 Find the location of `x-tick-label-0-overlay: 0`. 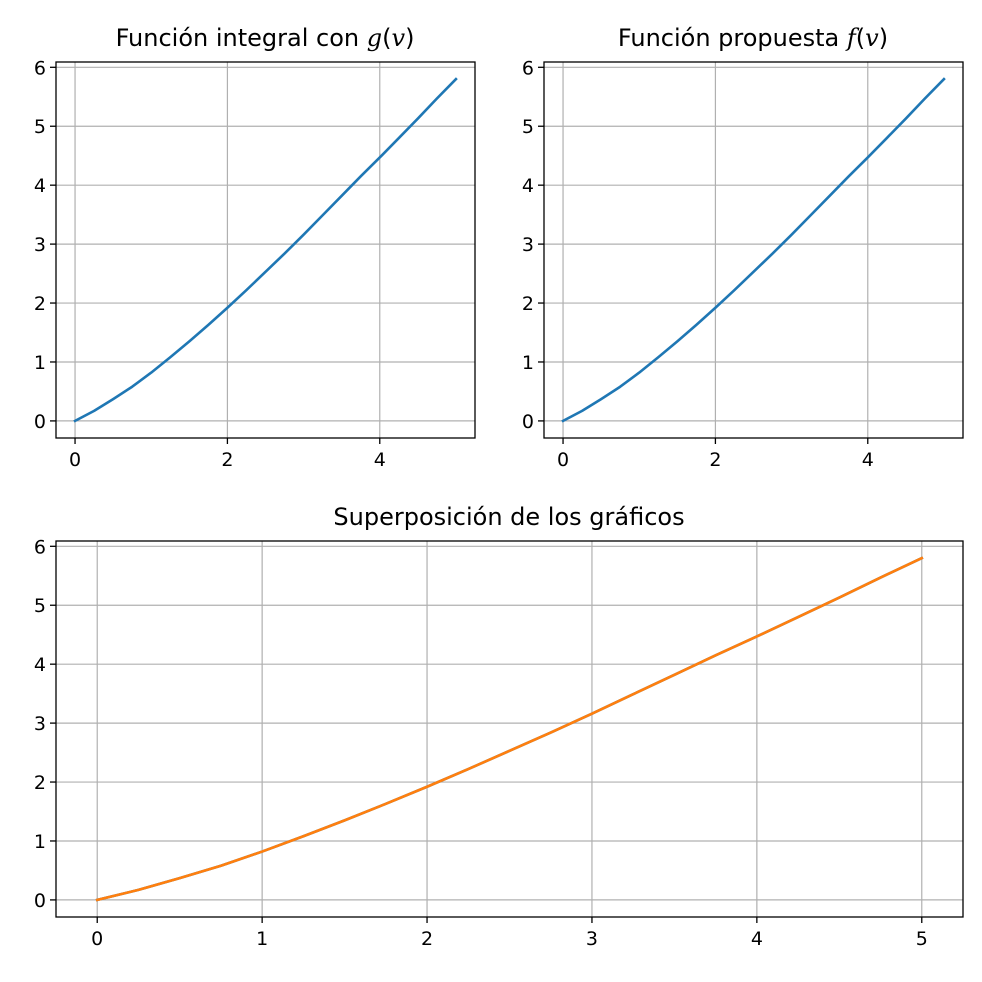

x-tick-label-0-overlay: 0 is located at coordinates (97, 939).